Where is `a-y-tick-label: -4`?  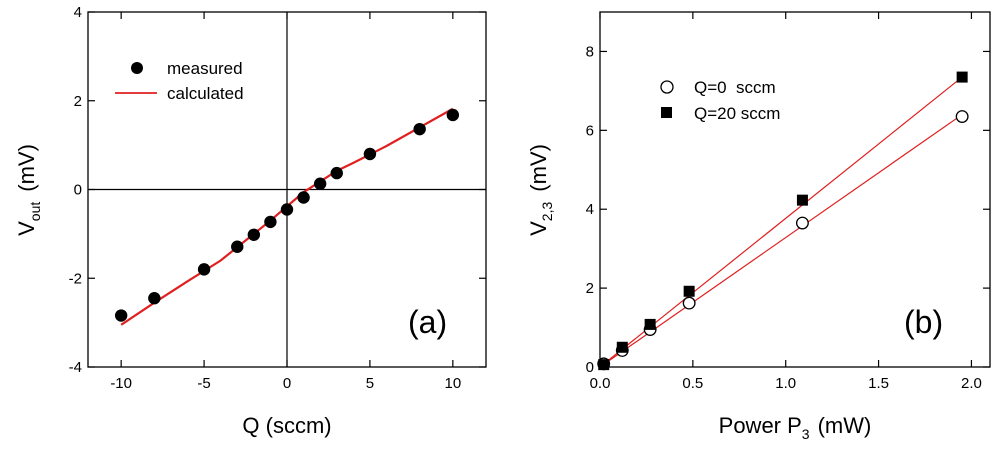
a-y-tick-label: -4 is located at coordinates (75, 367).